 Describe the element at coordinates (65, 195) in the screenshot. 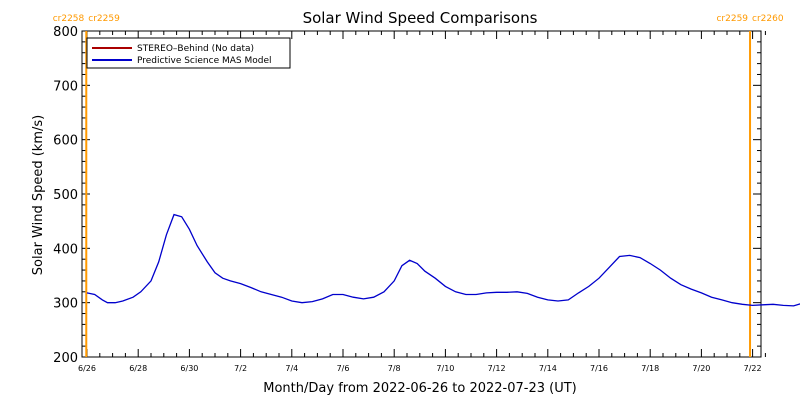

I see `y-tick-label: 500` at that location.